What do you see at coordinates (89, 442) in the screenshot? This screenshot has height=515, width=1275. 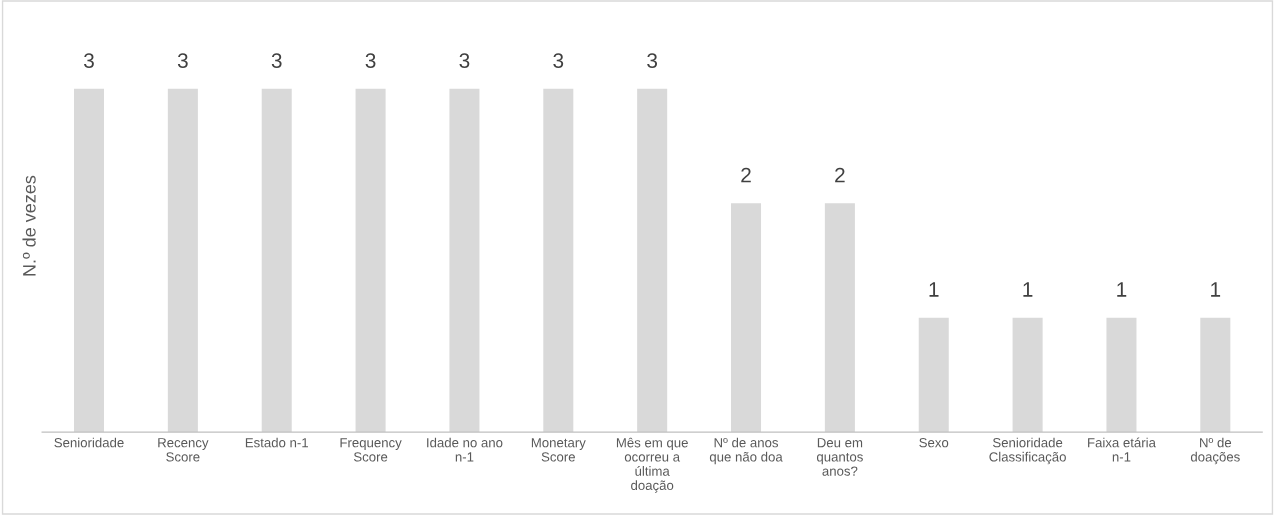 I see `x-tick-label: Senioridade` at bounding box center [89, 442].